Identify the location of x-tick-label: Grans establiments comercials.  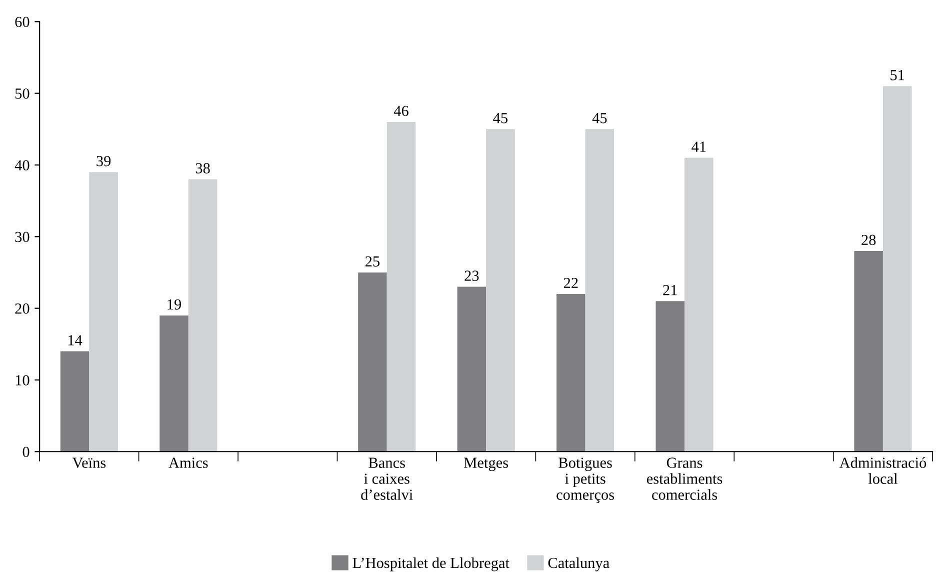
(684, 479).